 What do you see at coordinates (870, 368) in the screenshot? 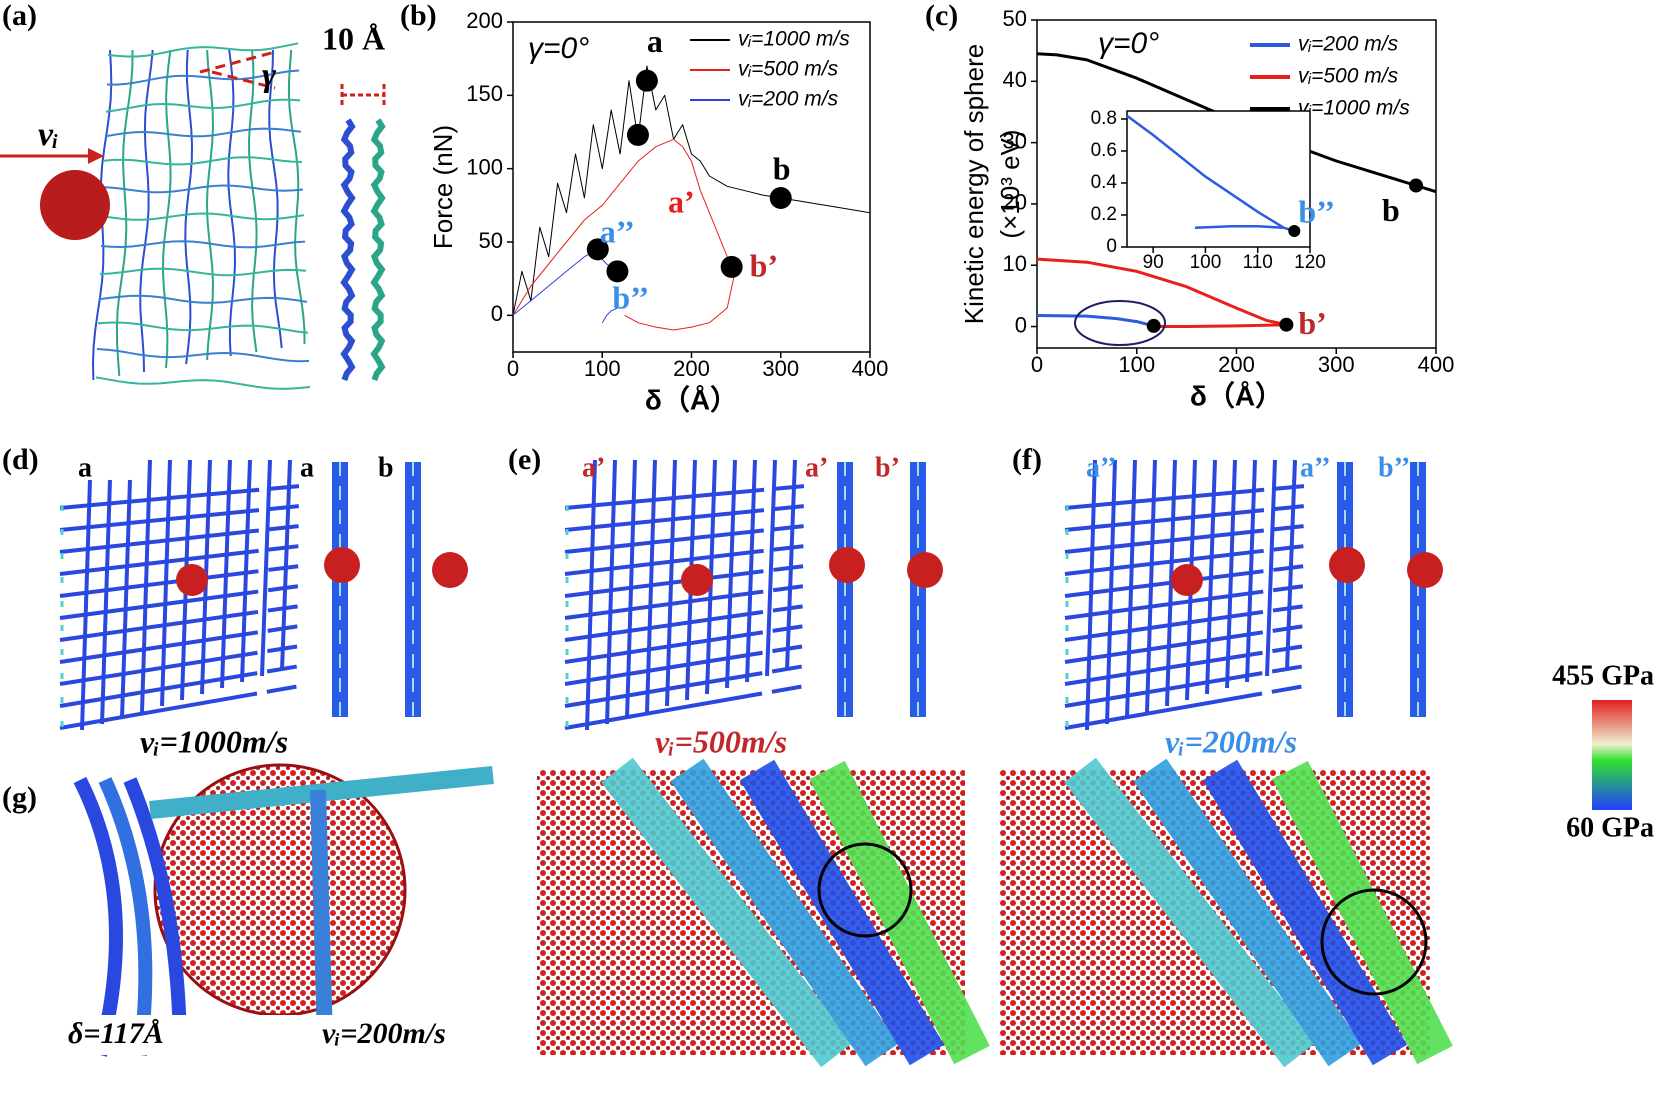
I see `x-tick-label: 400` at bounding box center [870, 368].